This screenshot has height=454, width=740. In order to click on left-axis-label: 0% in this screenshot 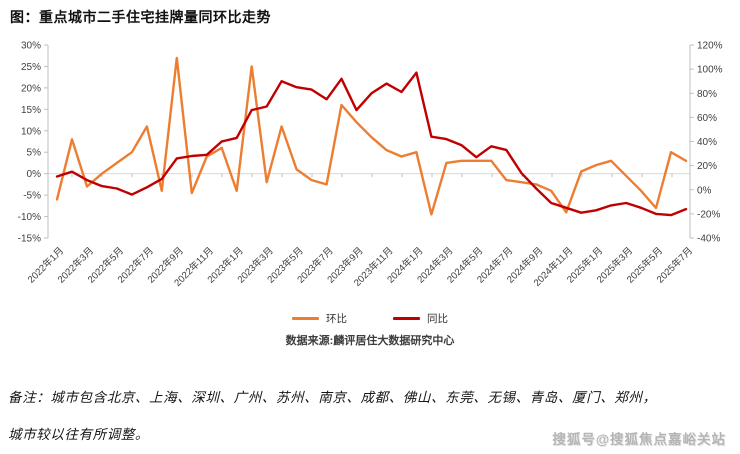, I will do `click(34, 174)`.